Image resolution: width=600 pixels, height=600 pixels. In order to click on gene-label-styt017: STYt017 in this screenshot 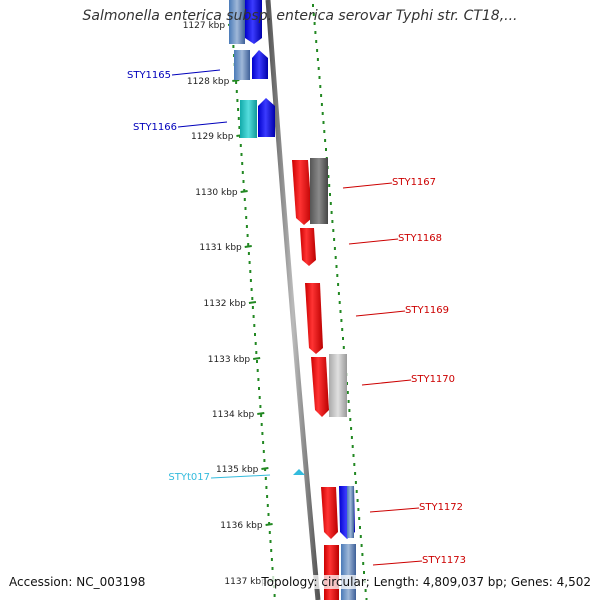, I will do `click(189, 477)`.